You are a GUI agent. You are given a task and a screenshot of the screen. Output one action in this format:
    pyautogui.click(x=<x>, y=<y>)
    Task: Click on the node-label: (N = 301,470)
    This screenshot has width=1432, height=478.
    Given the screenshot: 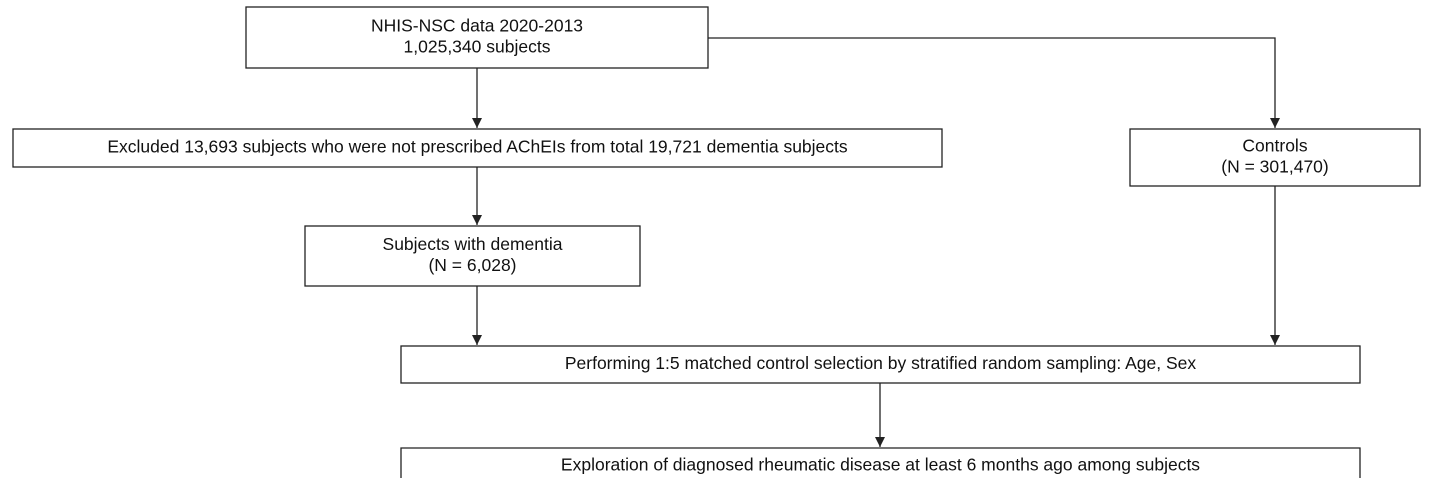 What is the action you would take?
    pyautogui.click(x=1275, y=167)
    